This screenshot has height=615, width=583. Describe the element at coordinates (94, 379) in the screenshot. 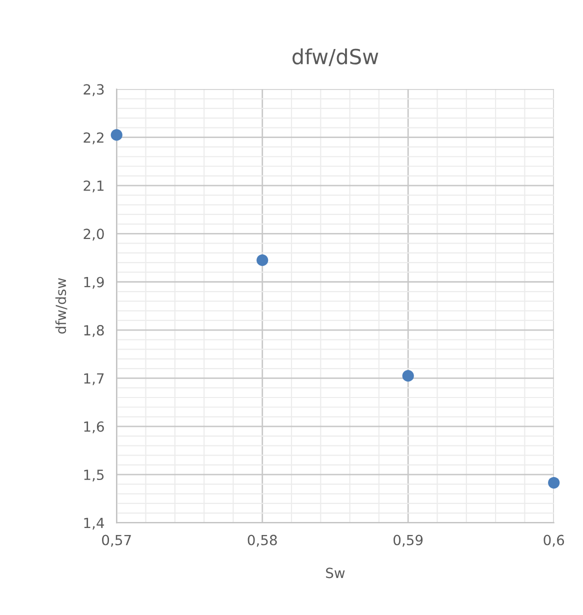

I see `y-tick-label: 1,7` at that location.